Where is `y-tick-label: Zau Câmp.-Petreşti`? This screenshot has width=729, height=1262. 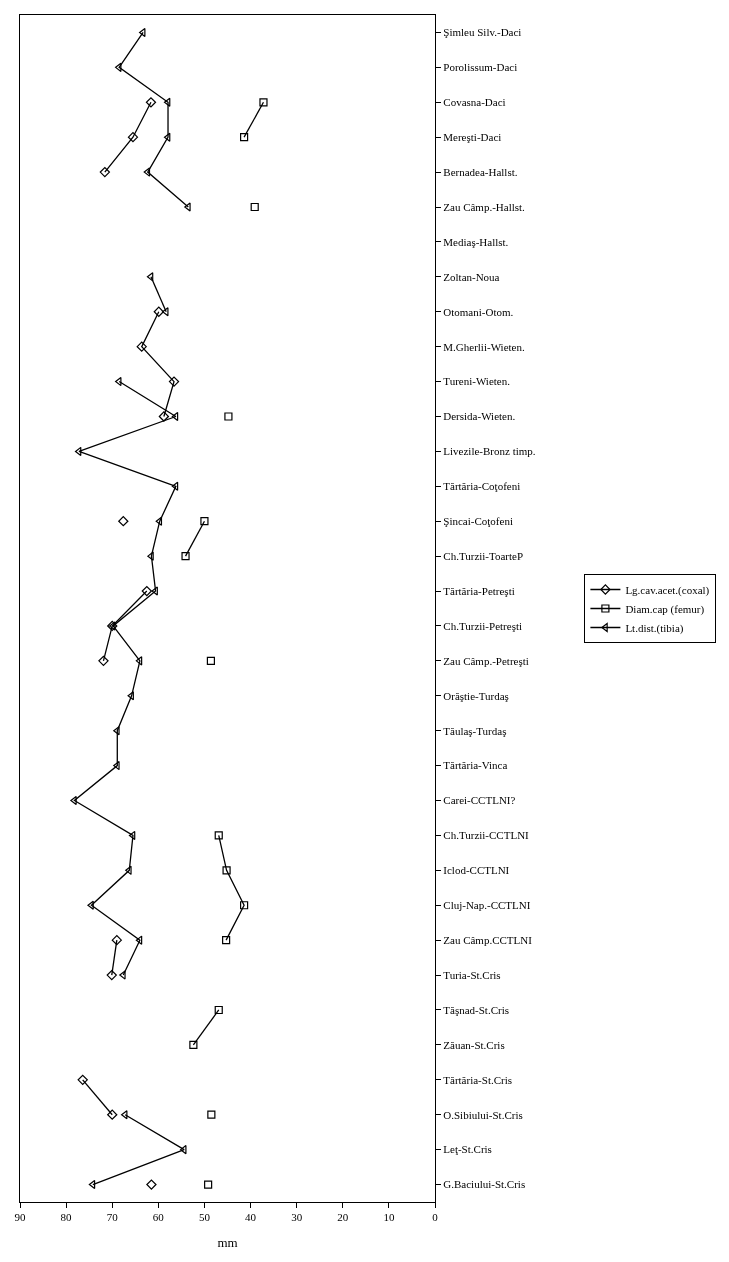
y-tick-label: Zau Câmp.-Petreşti is located at coordinates (486, 660).